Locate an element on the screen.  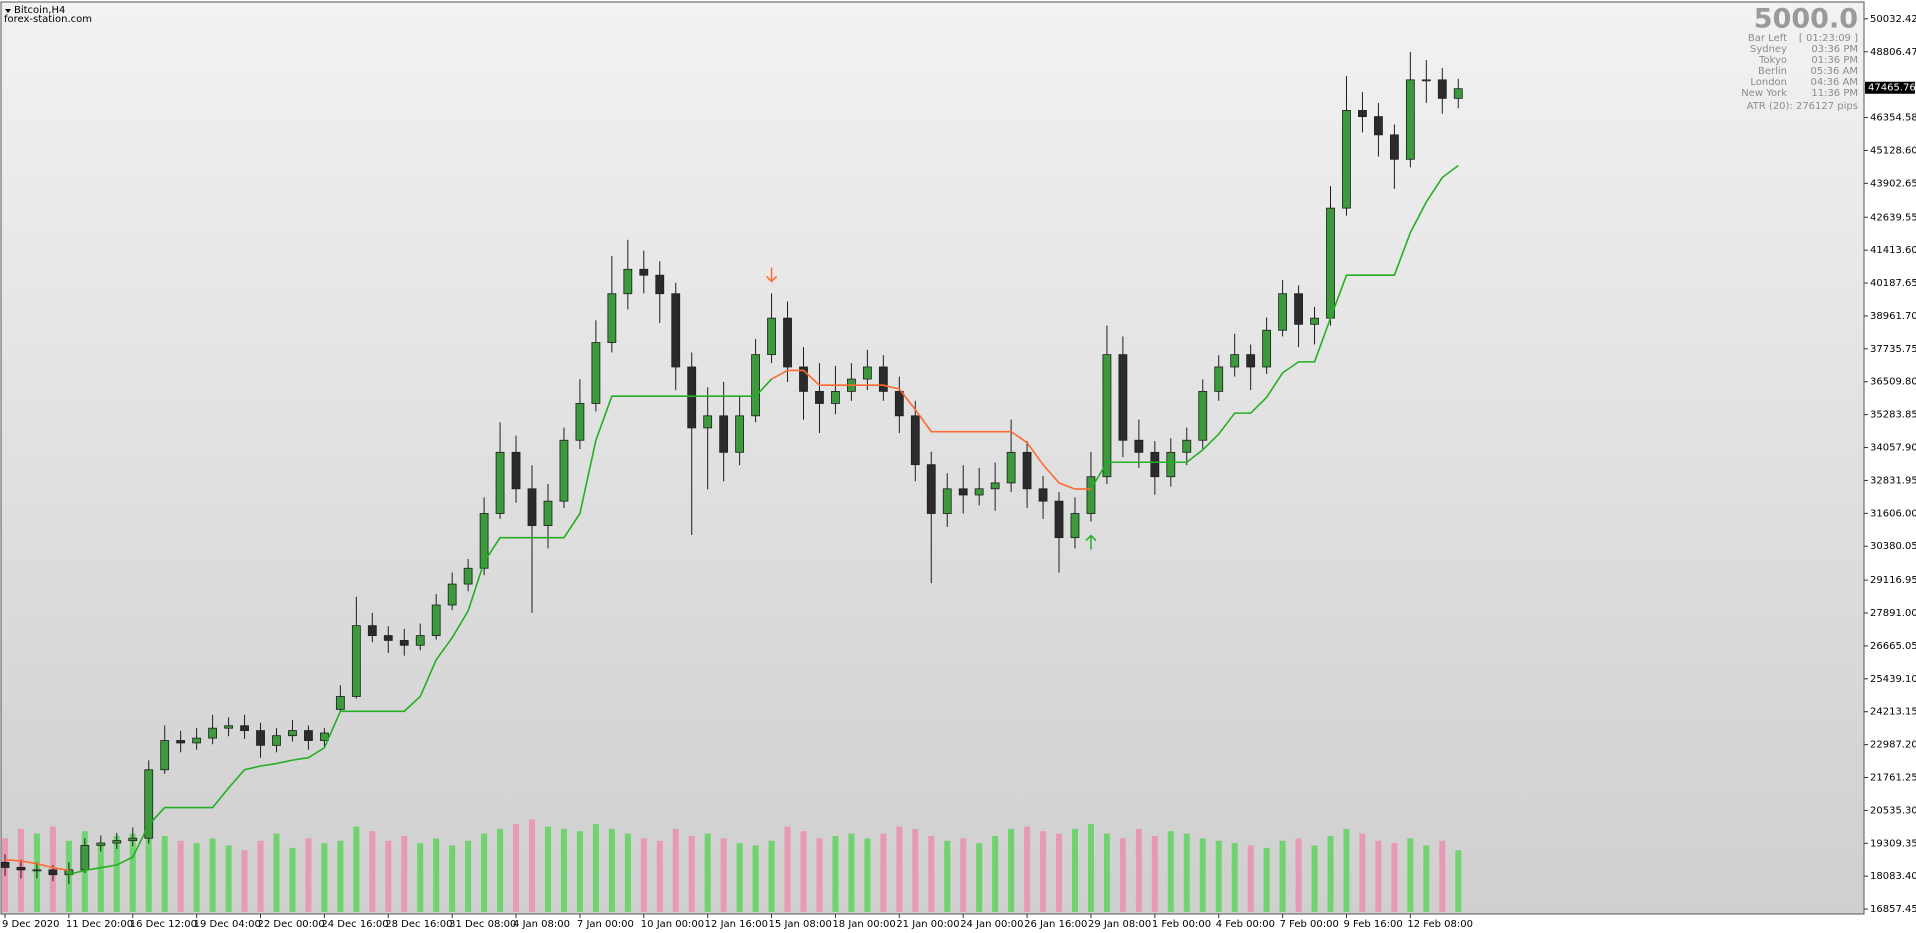
x-tick-label: 7 Jan 00:00 is located at coordinates (605, 924).